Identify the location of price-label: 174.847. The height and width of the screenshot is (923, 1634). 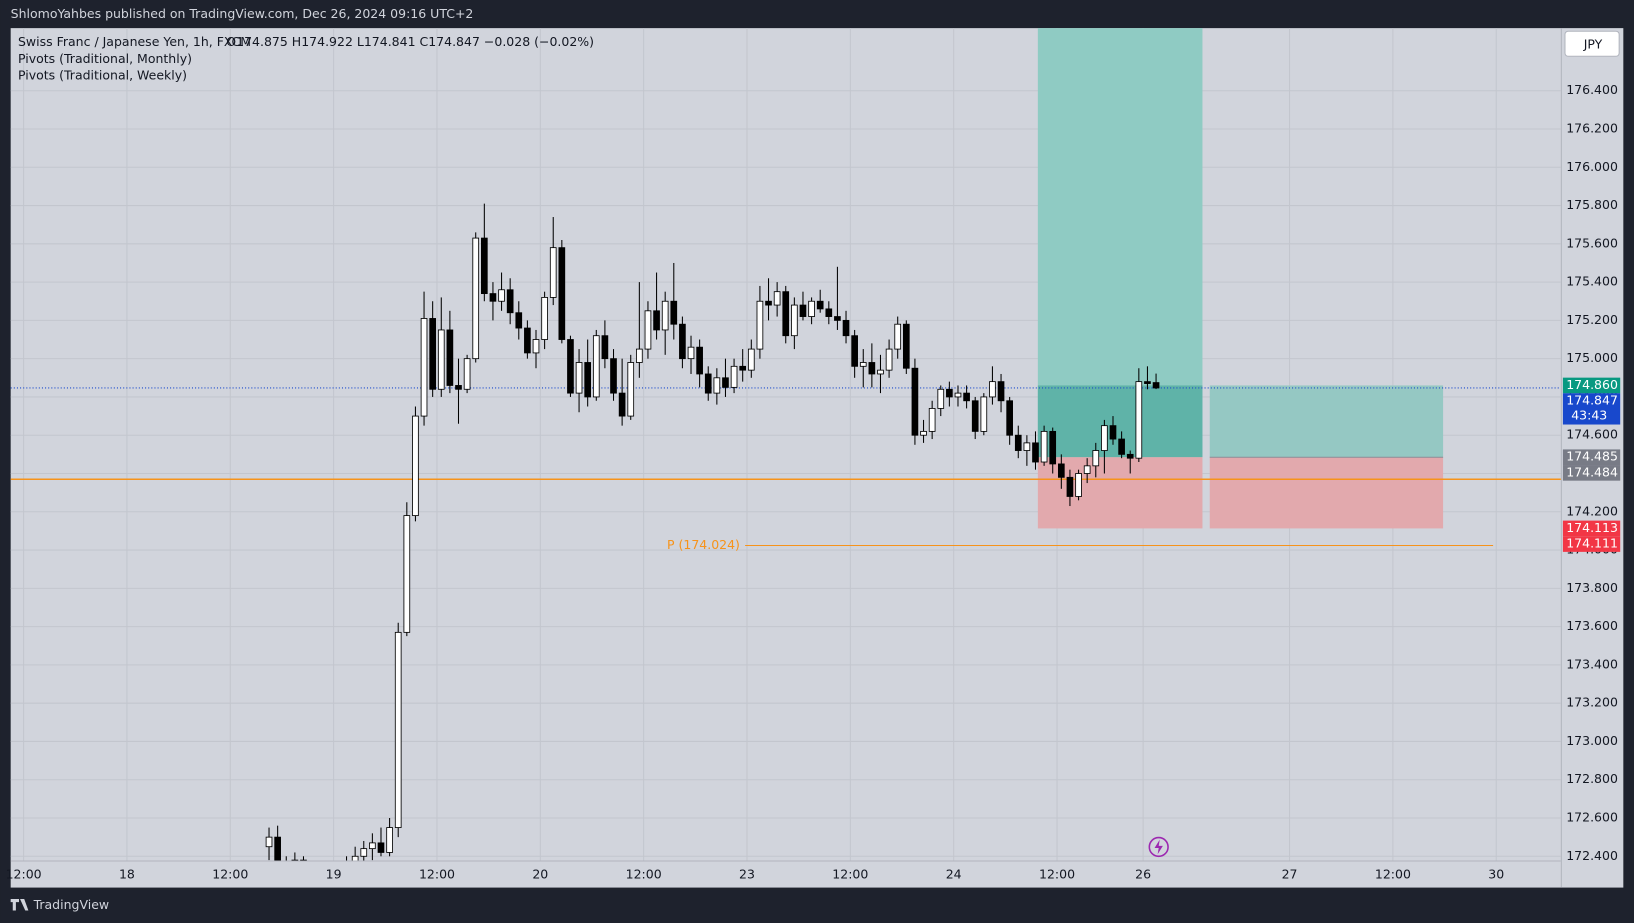
(1592, 400).